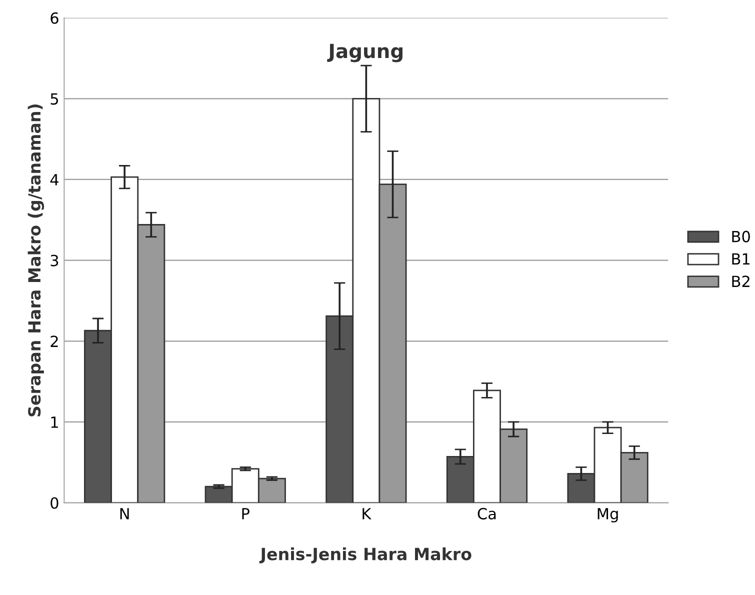 This screenshot has height=595, width=755. I want to click on y-tick-label: 0, so click(54, 503).